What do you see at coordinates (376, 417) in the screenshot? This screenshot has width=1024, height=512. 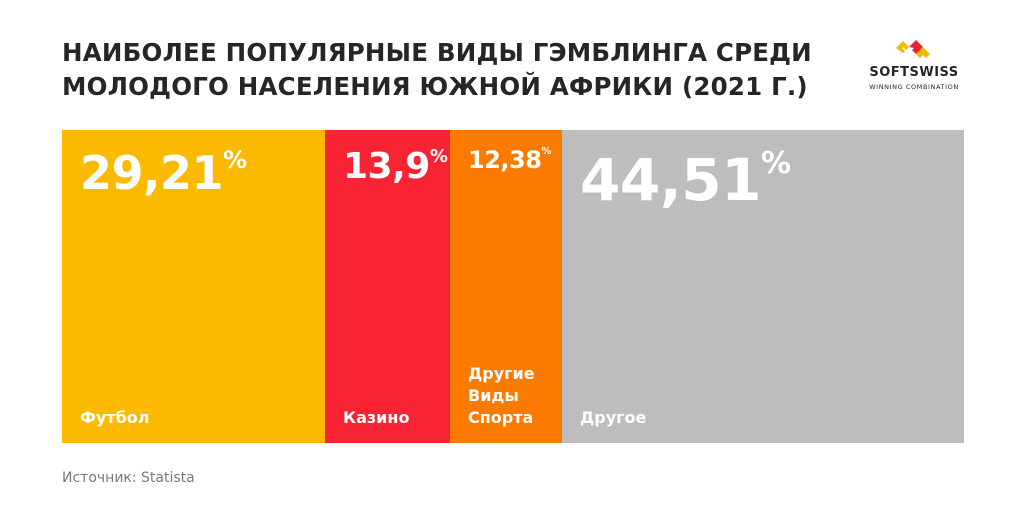 I see `category-label: Казино` at bounding box center [376, 417].